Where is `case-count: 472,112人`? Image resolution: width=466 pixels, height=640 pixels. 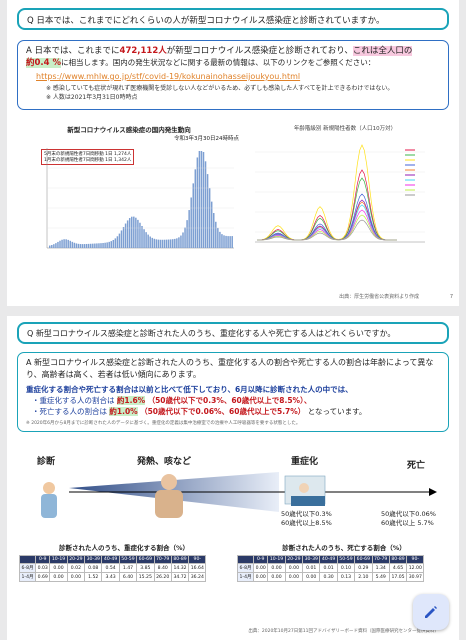
case-count: 472,112人 is located at coordinates (143, 51).